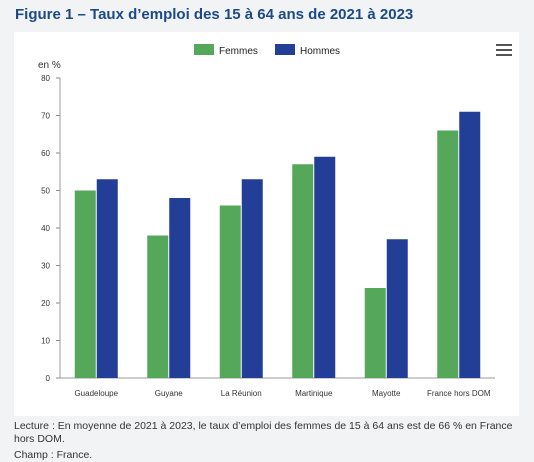  I want to click on x-tick-label: France hors DOM, so click(459, 393).